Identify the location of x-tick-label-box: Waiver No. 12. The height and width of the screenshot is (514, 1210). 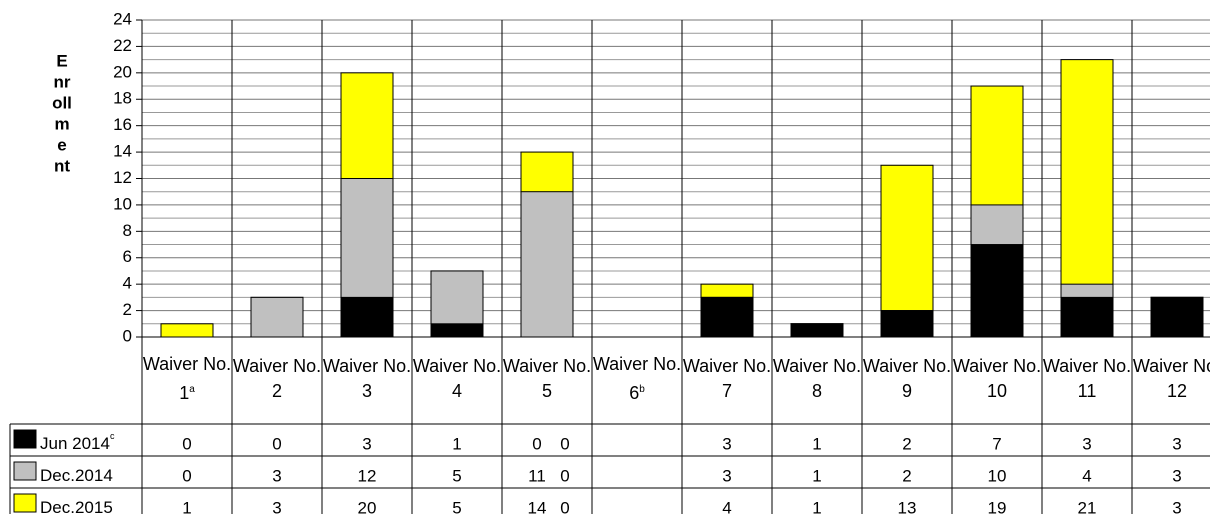
(1171, 379).